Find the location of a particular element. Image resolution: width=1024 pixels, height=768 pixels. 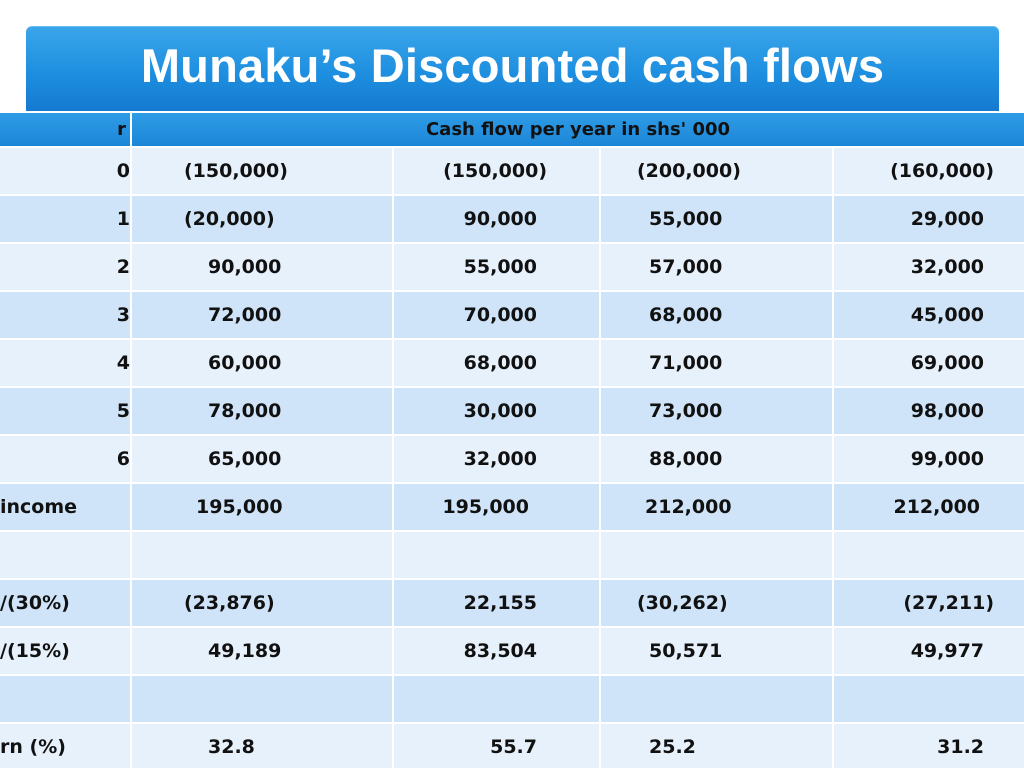

cell-value: 195,000 is located at coordinates (239, 507).